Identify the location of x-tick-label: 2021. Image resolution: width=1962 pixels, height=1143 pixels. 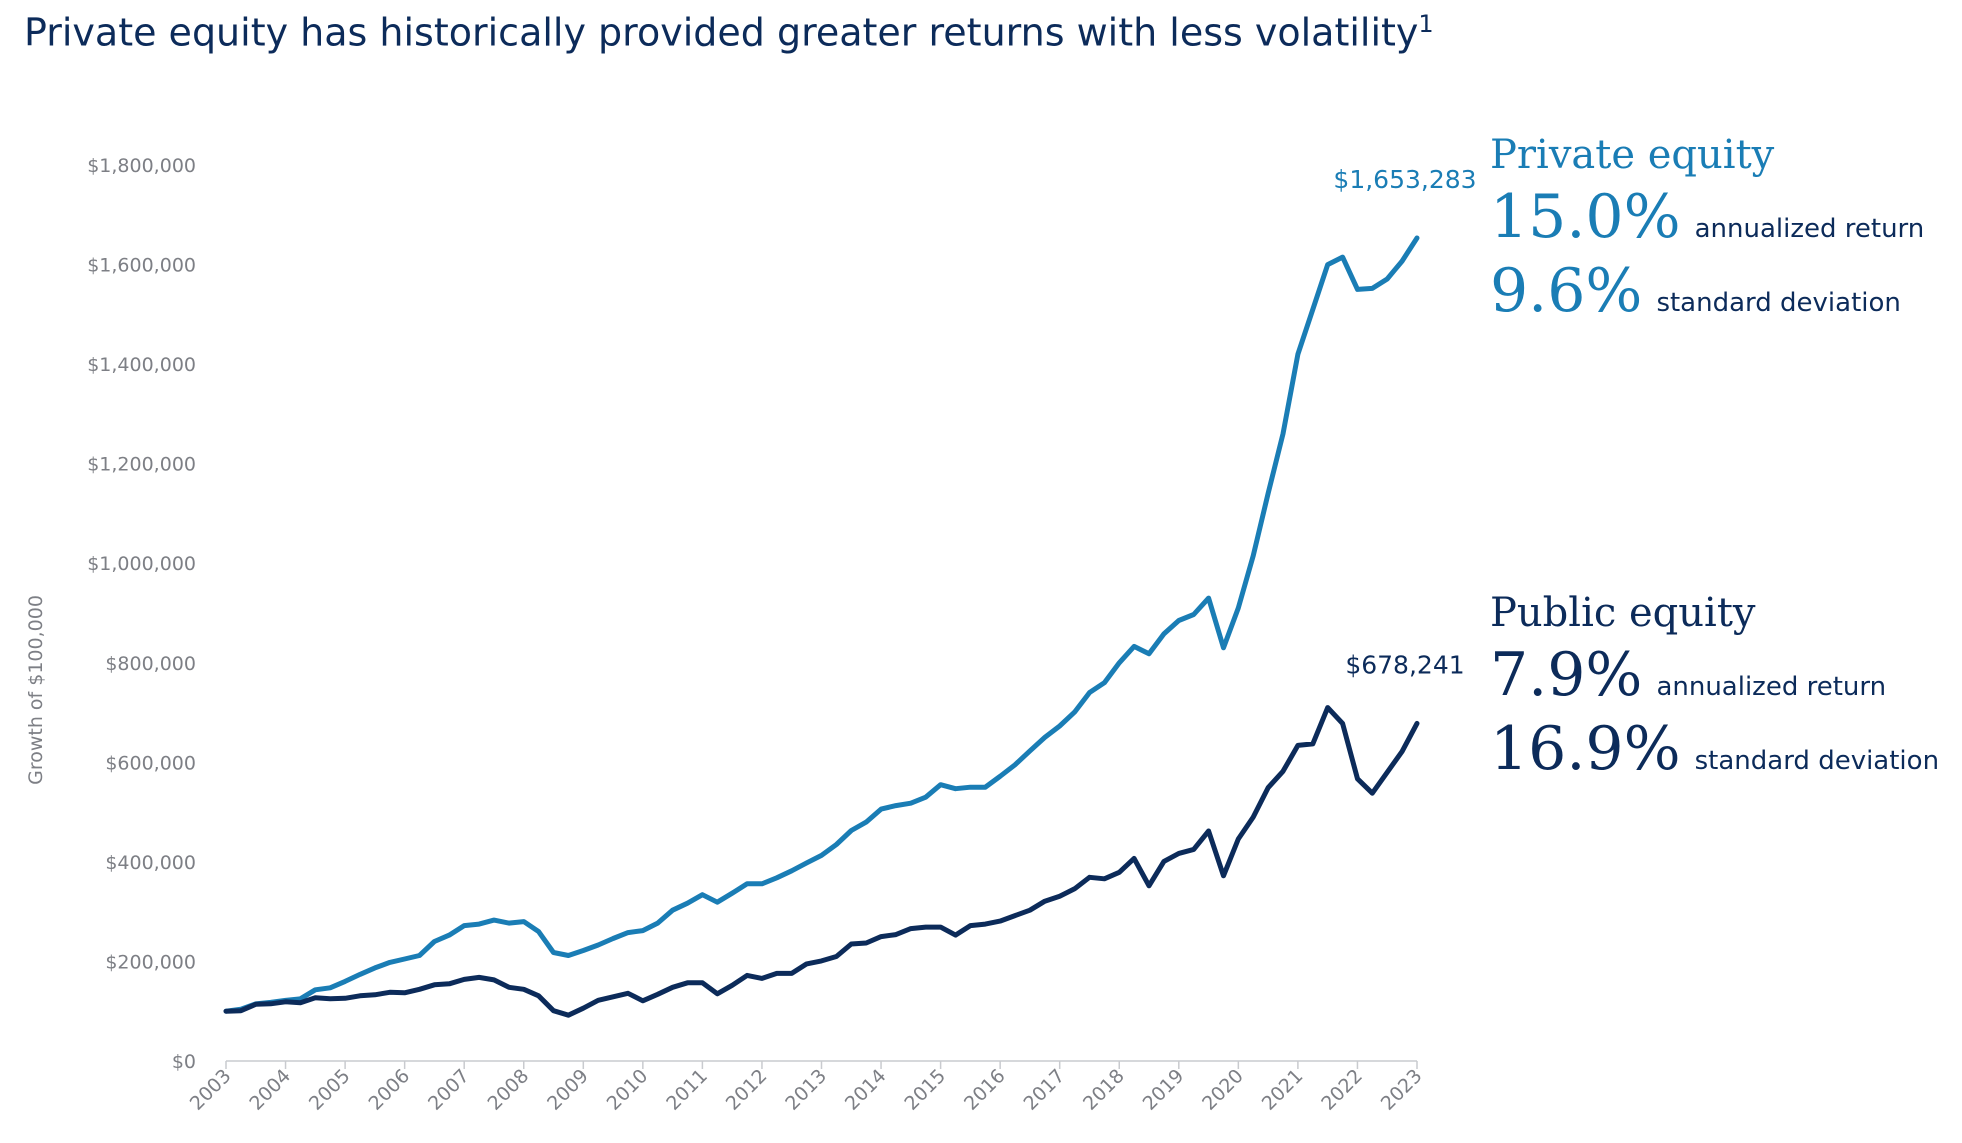
(1283, 1090).